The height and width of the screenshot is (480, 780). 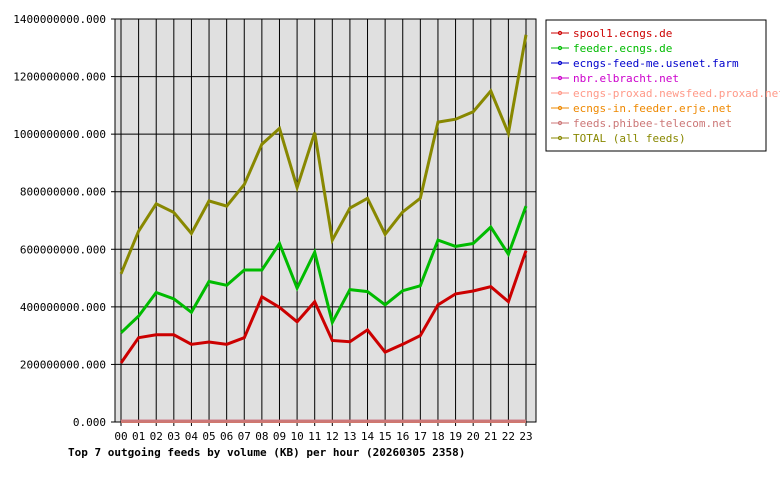 I want to click on y-tick-label: 1400000000.000, so click(x=59, y=19).